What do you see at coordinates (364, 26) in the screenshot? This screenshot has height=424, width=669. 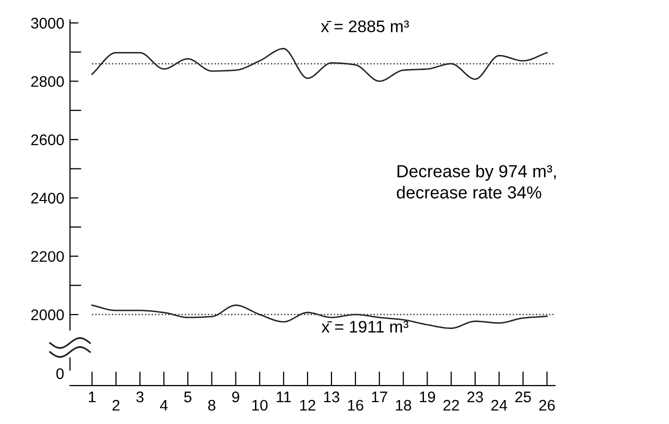 I see `annotation: x̄ = 2885 m³` at bounding box center [364, 26].